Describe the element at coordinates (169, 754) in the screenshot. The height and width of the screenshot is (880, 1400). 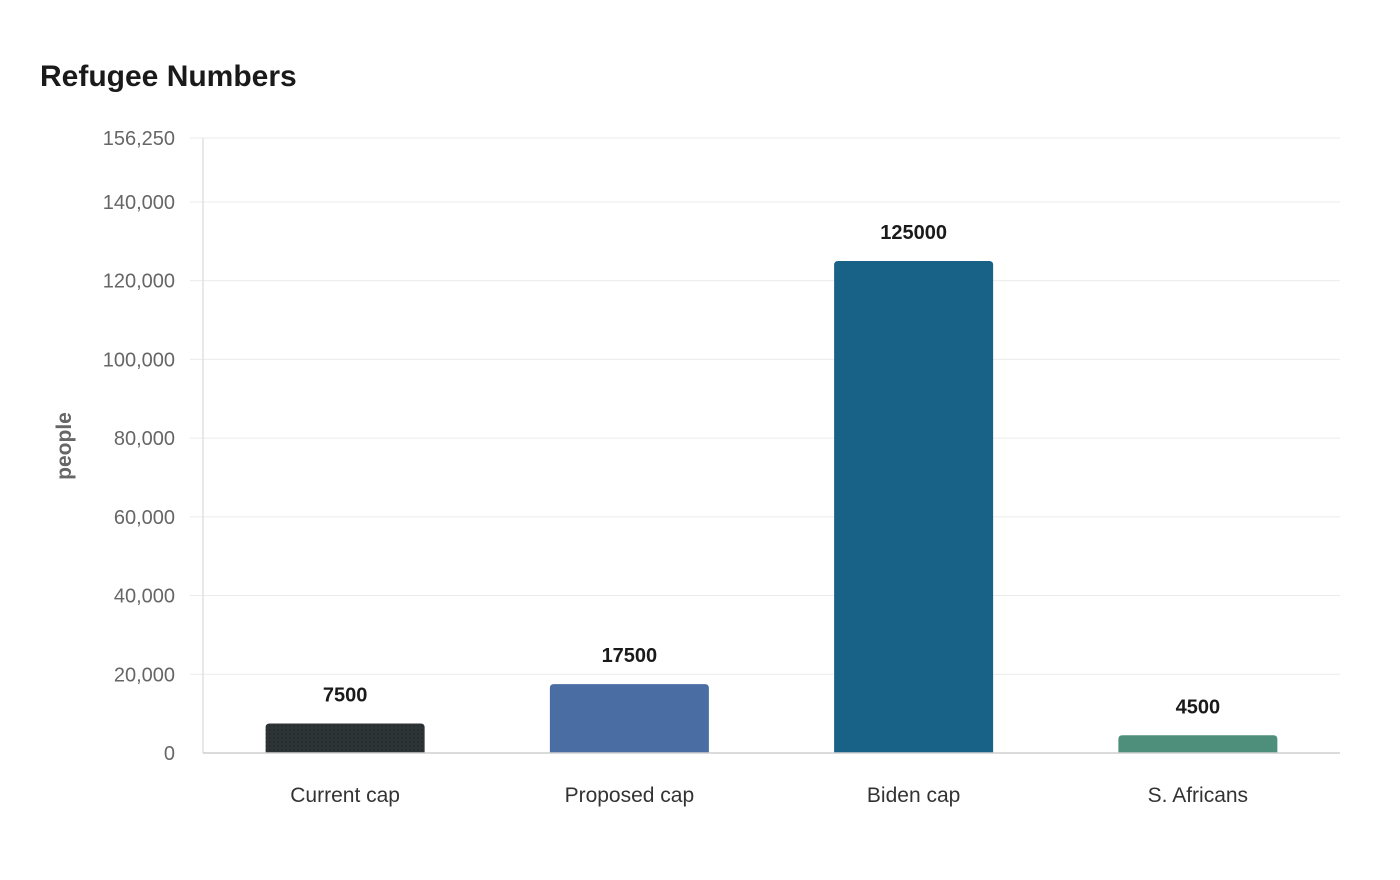
I see `y-tick-label: 0` at that location.